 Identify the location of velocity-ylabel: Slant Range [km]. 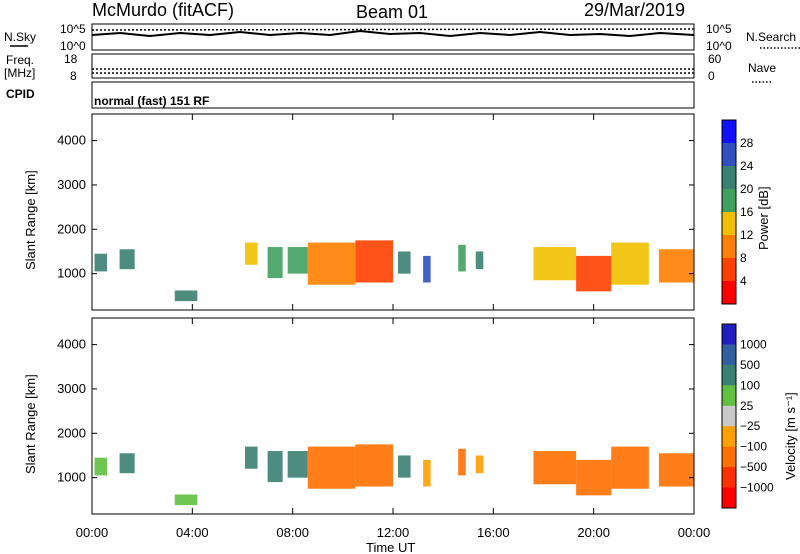
(30, 424).